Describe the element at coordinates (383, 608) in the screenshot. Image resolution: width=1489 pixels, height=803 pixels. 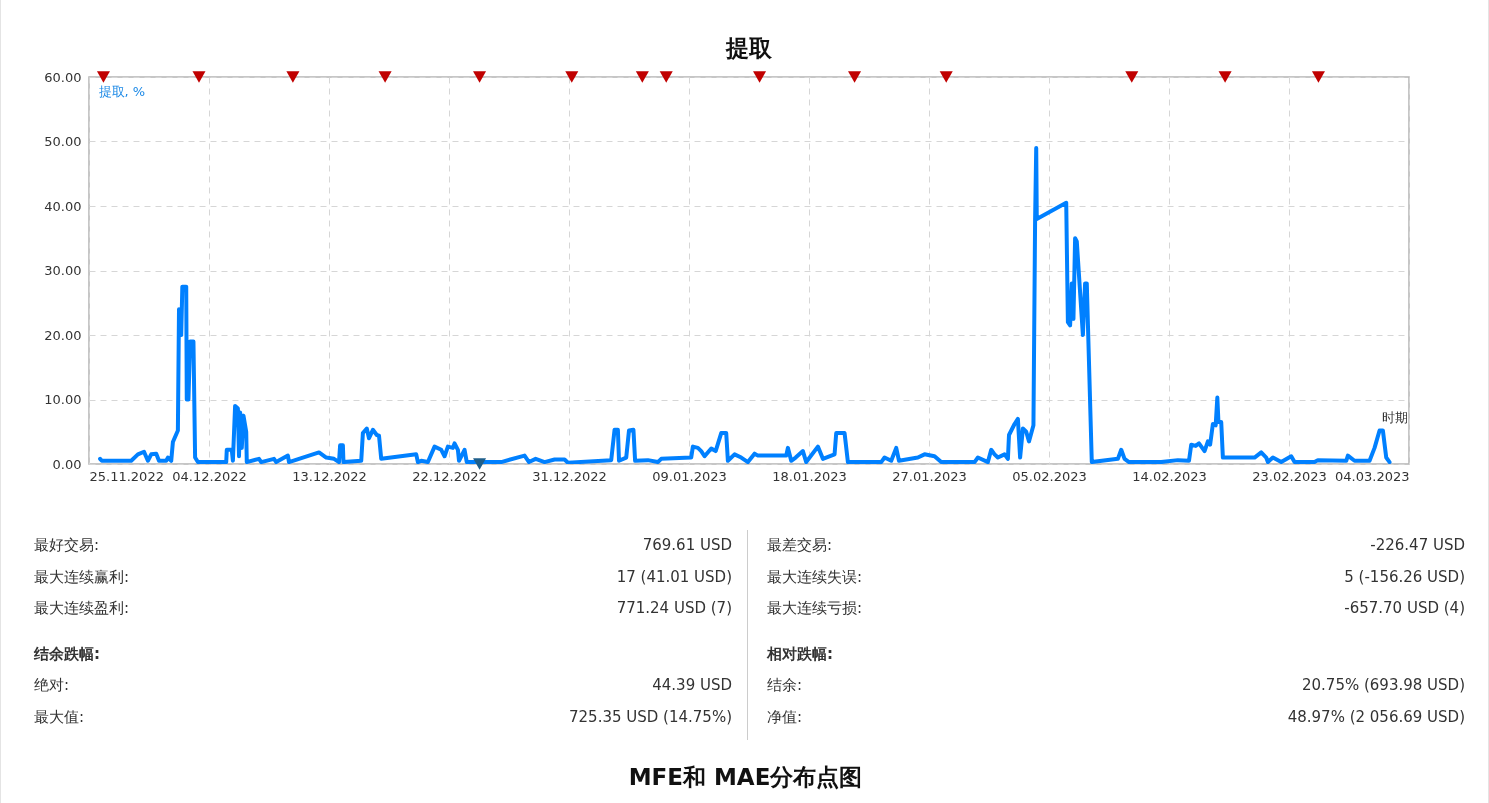
I see `text: 最大连续盈利: 771.24 USD (7)` at that location.